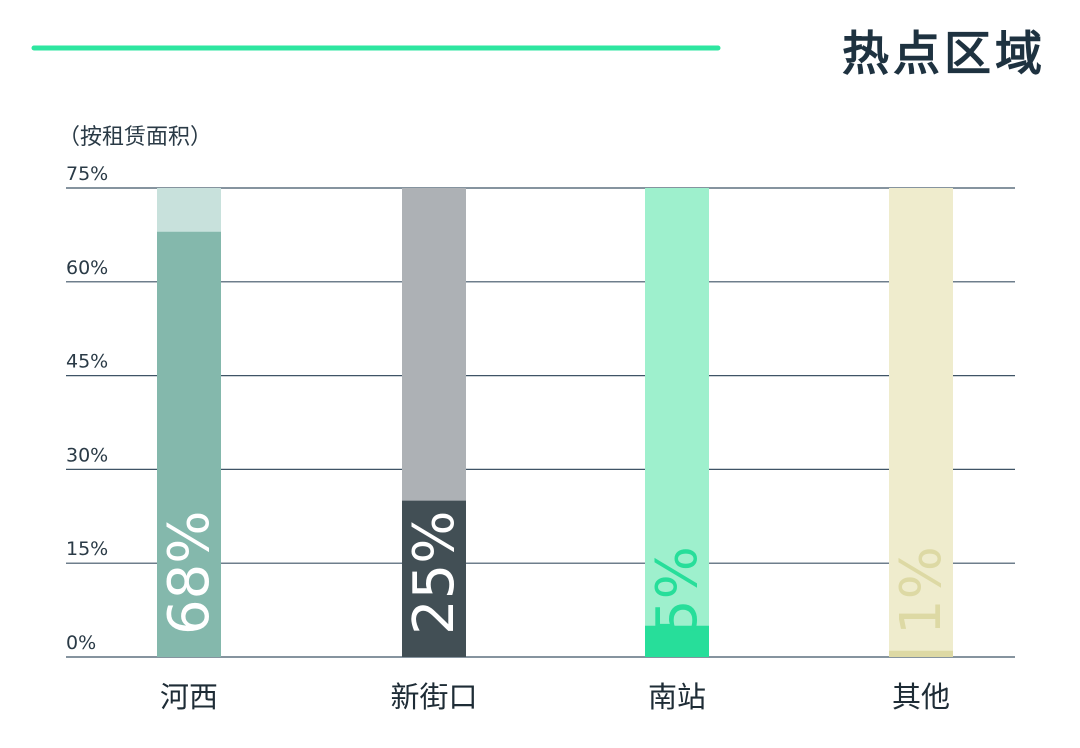 This screenshot has height=748, width=1080. What do you see at coordinates (944, 54) in the screenshot?
I see `chart-title: 热点区域` at bounding box center [944, 54].